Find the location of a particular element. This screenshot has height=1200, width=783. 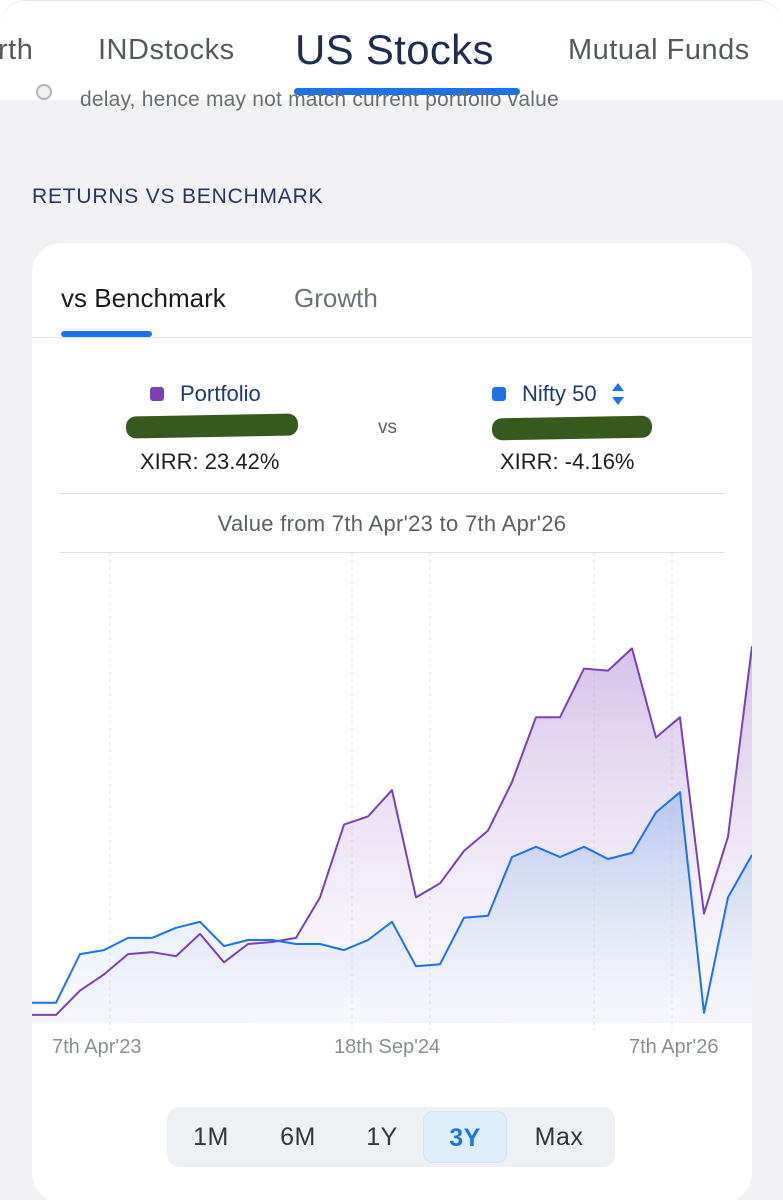

chart-x-axis: 7th Apr'23 18th Sep'24 7th Apr'26 is located at coordinates (385, 1047).